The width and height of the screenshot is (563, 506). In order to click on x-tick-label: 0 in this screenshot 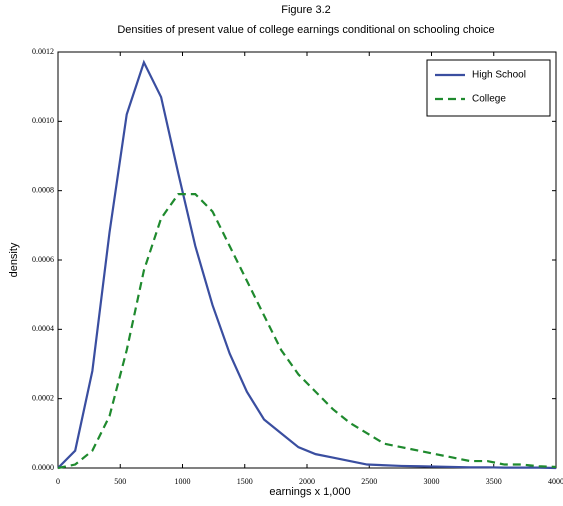, I will do `click(58, 481)`.